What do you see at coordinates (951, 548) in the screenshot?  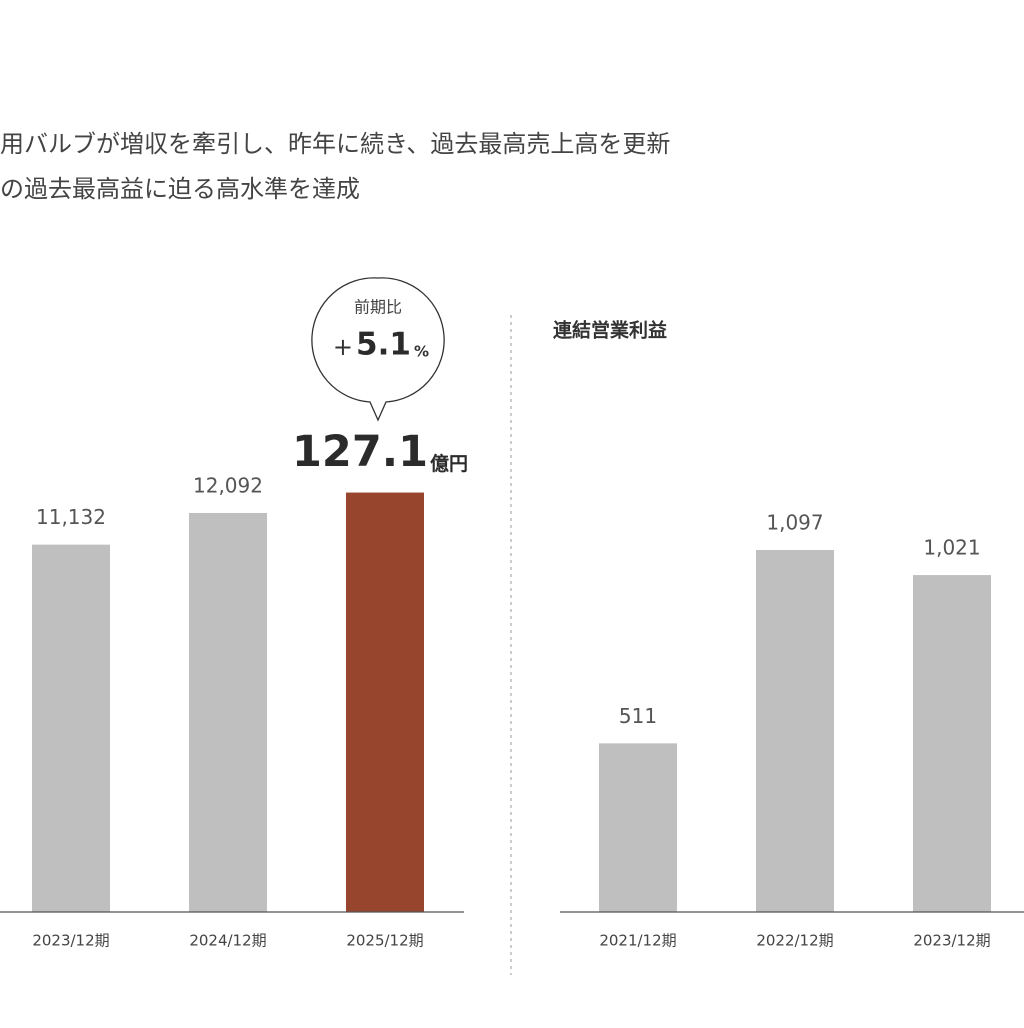 I see `value-label: 1,021` at bounding box center [951, 548].